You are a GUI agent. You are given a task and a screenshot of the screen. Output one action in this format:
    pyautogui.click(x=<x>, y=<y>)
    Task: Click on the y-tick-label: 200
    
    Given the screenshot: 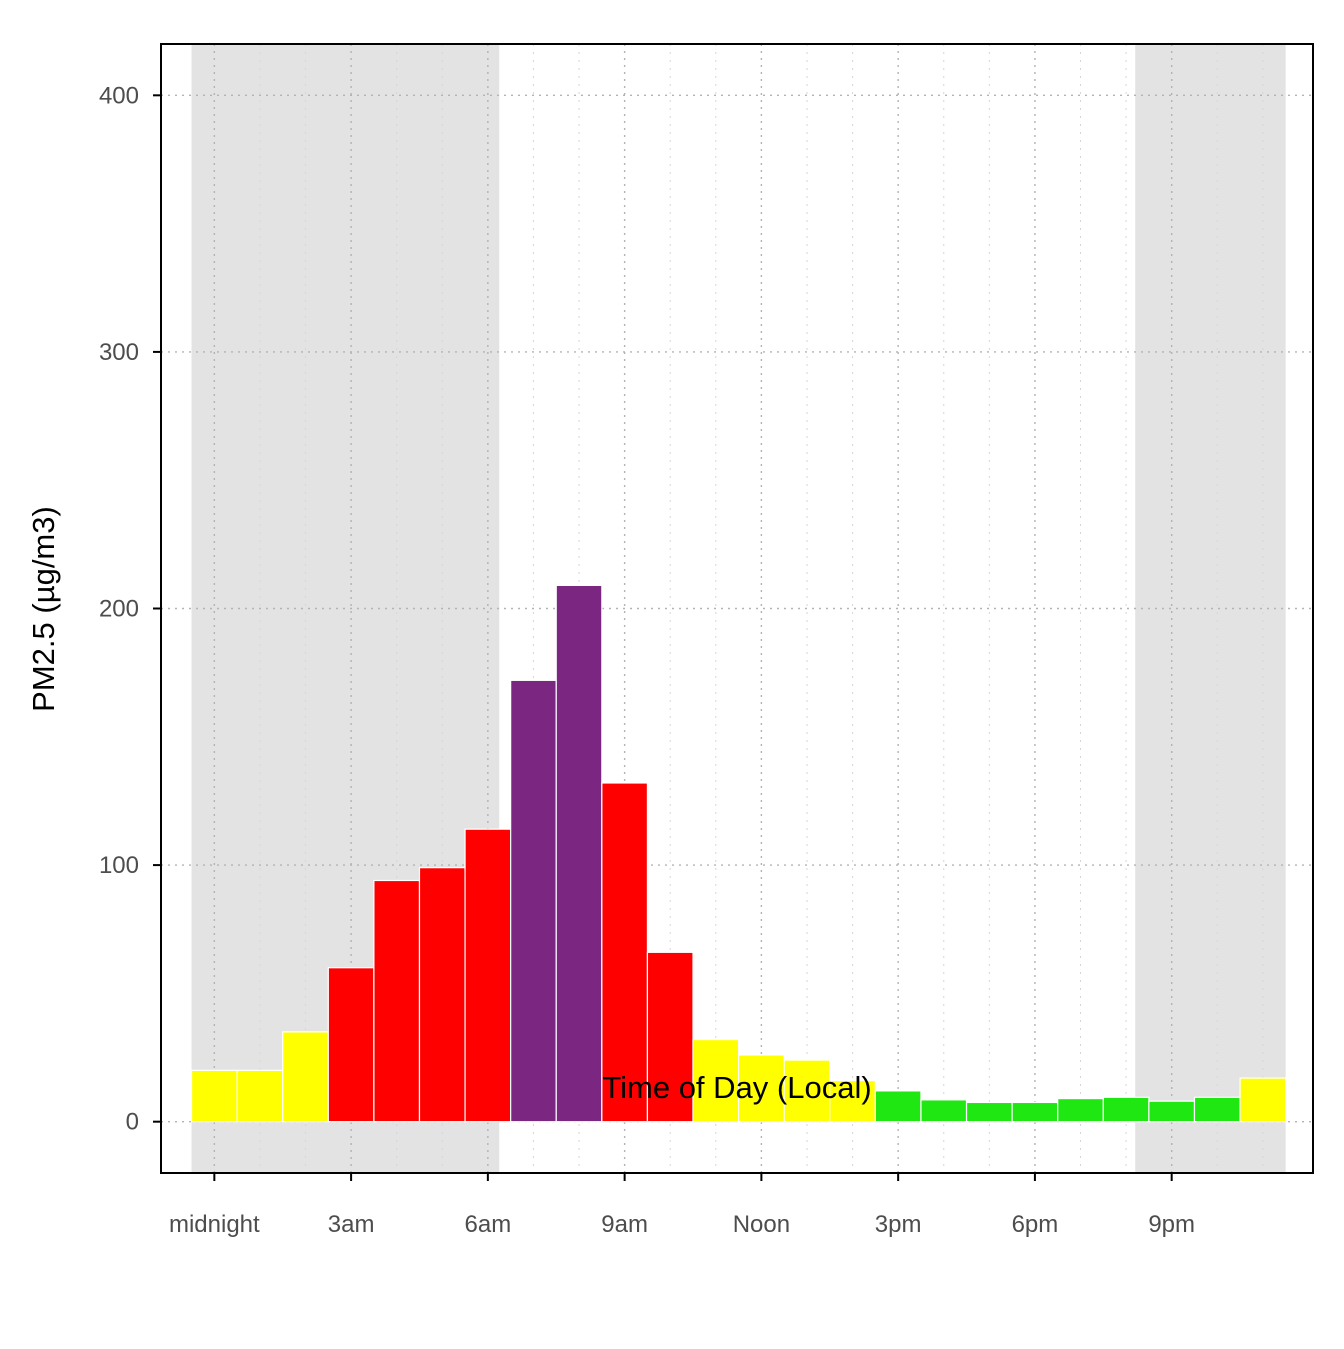 What is the action you would take?
    pyautogui.click(x=119, y=609)
    